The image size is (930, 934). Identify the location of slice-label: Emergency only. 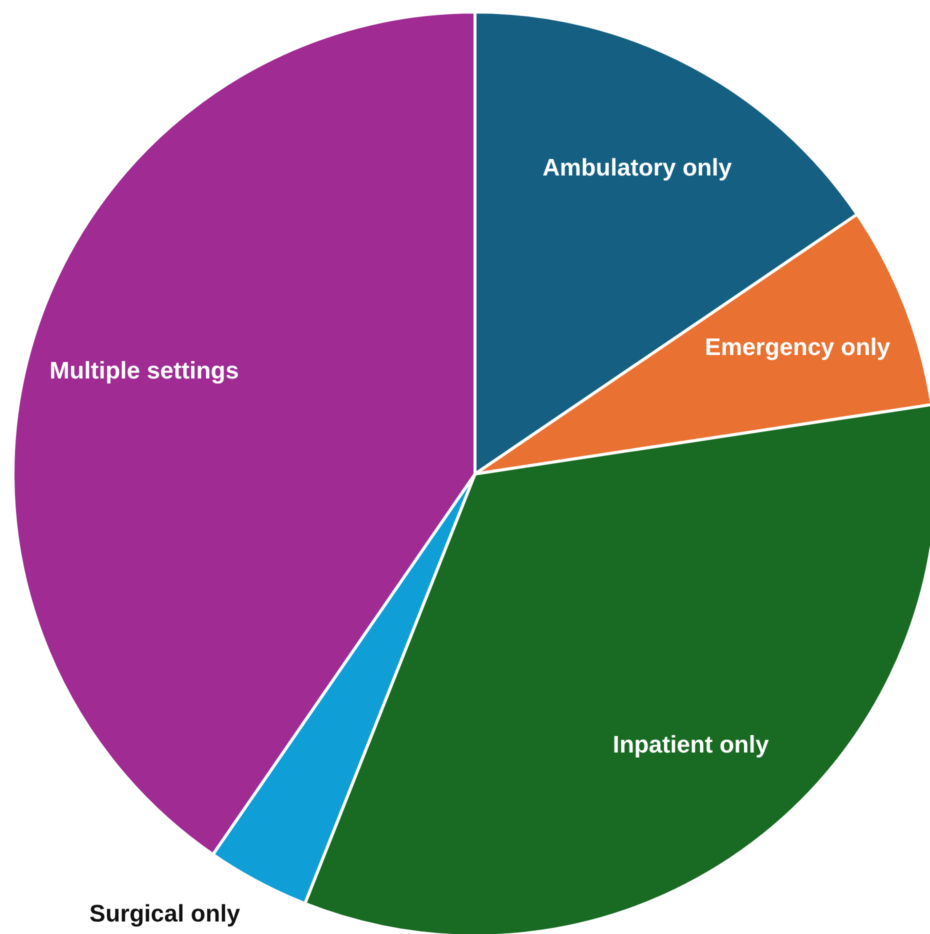
(797, 347).